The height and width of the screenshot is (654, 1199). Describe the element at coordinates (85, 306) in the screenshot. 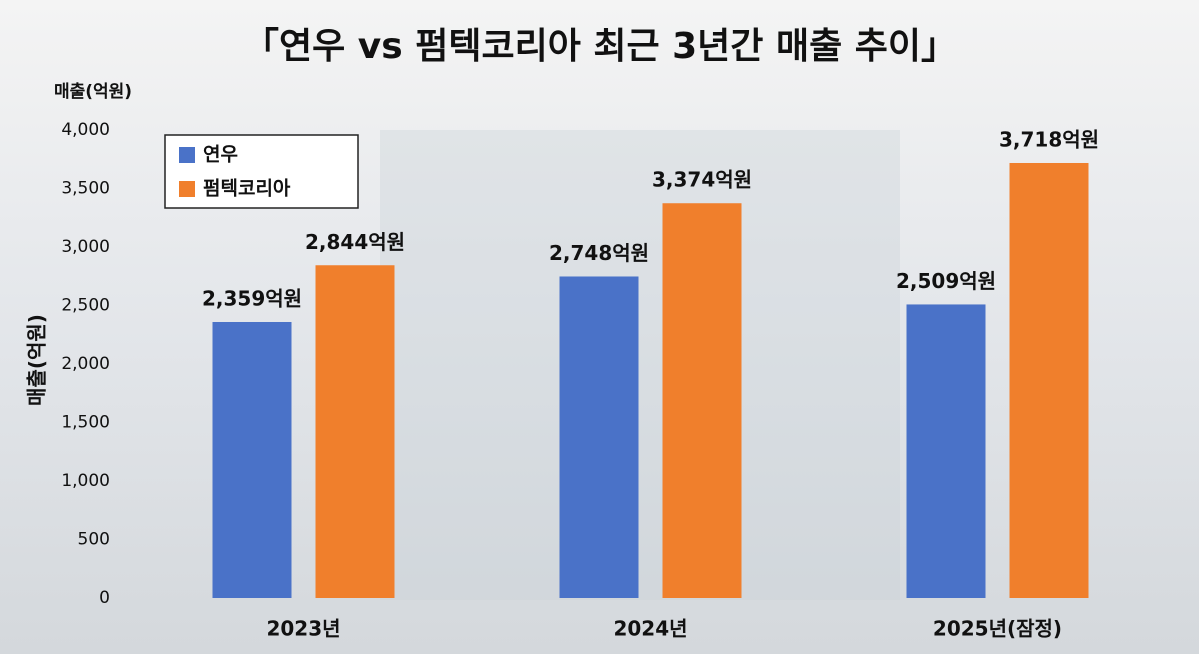

I see `y-tick-label: 2,500` at that location.